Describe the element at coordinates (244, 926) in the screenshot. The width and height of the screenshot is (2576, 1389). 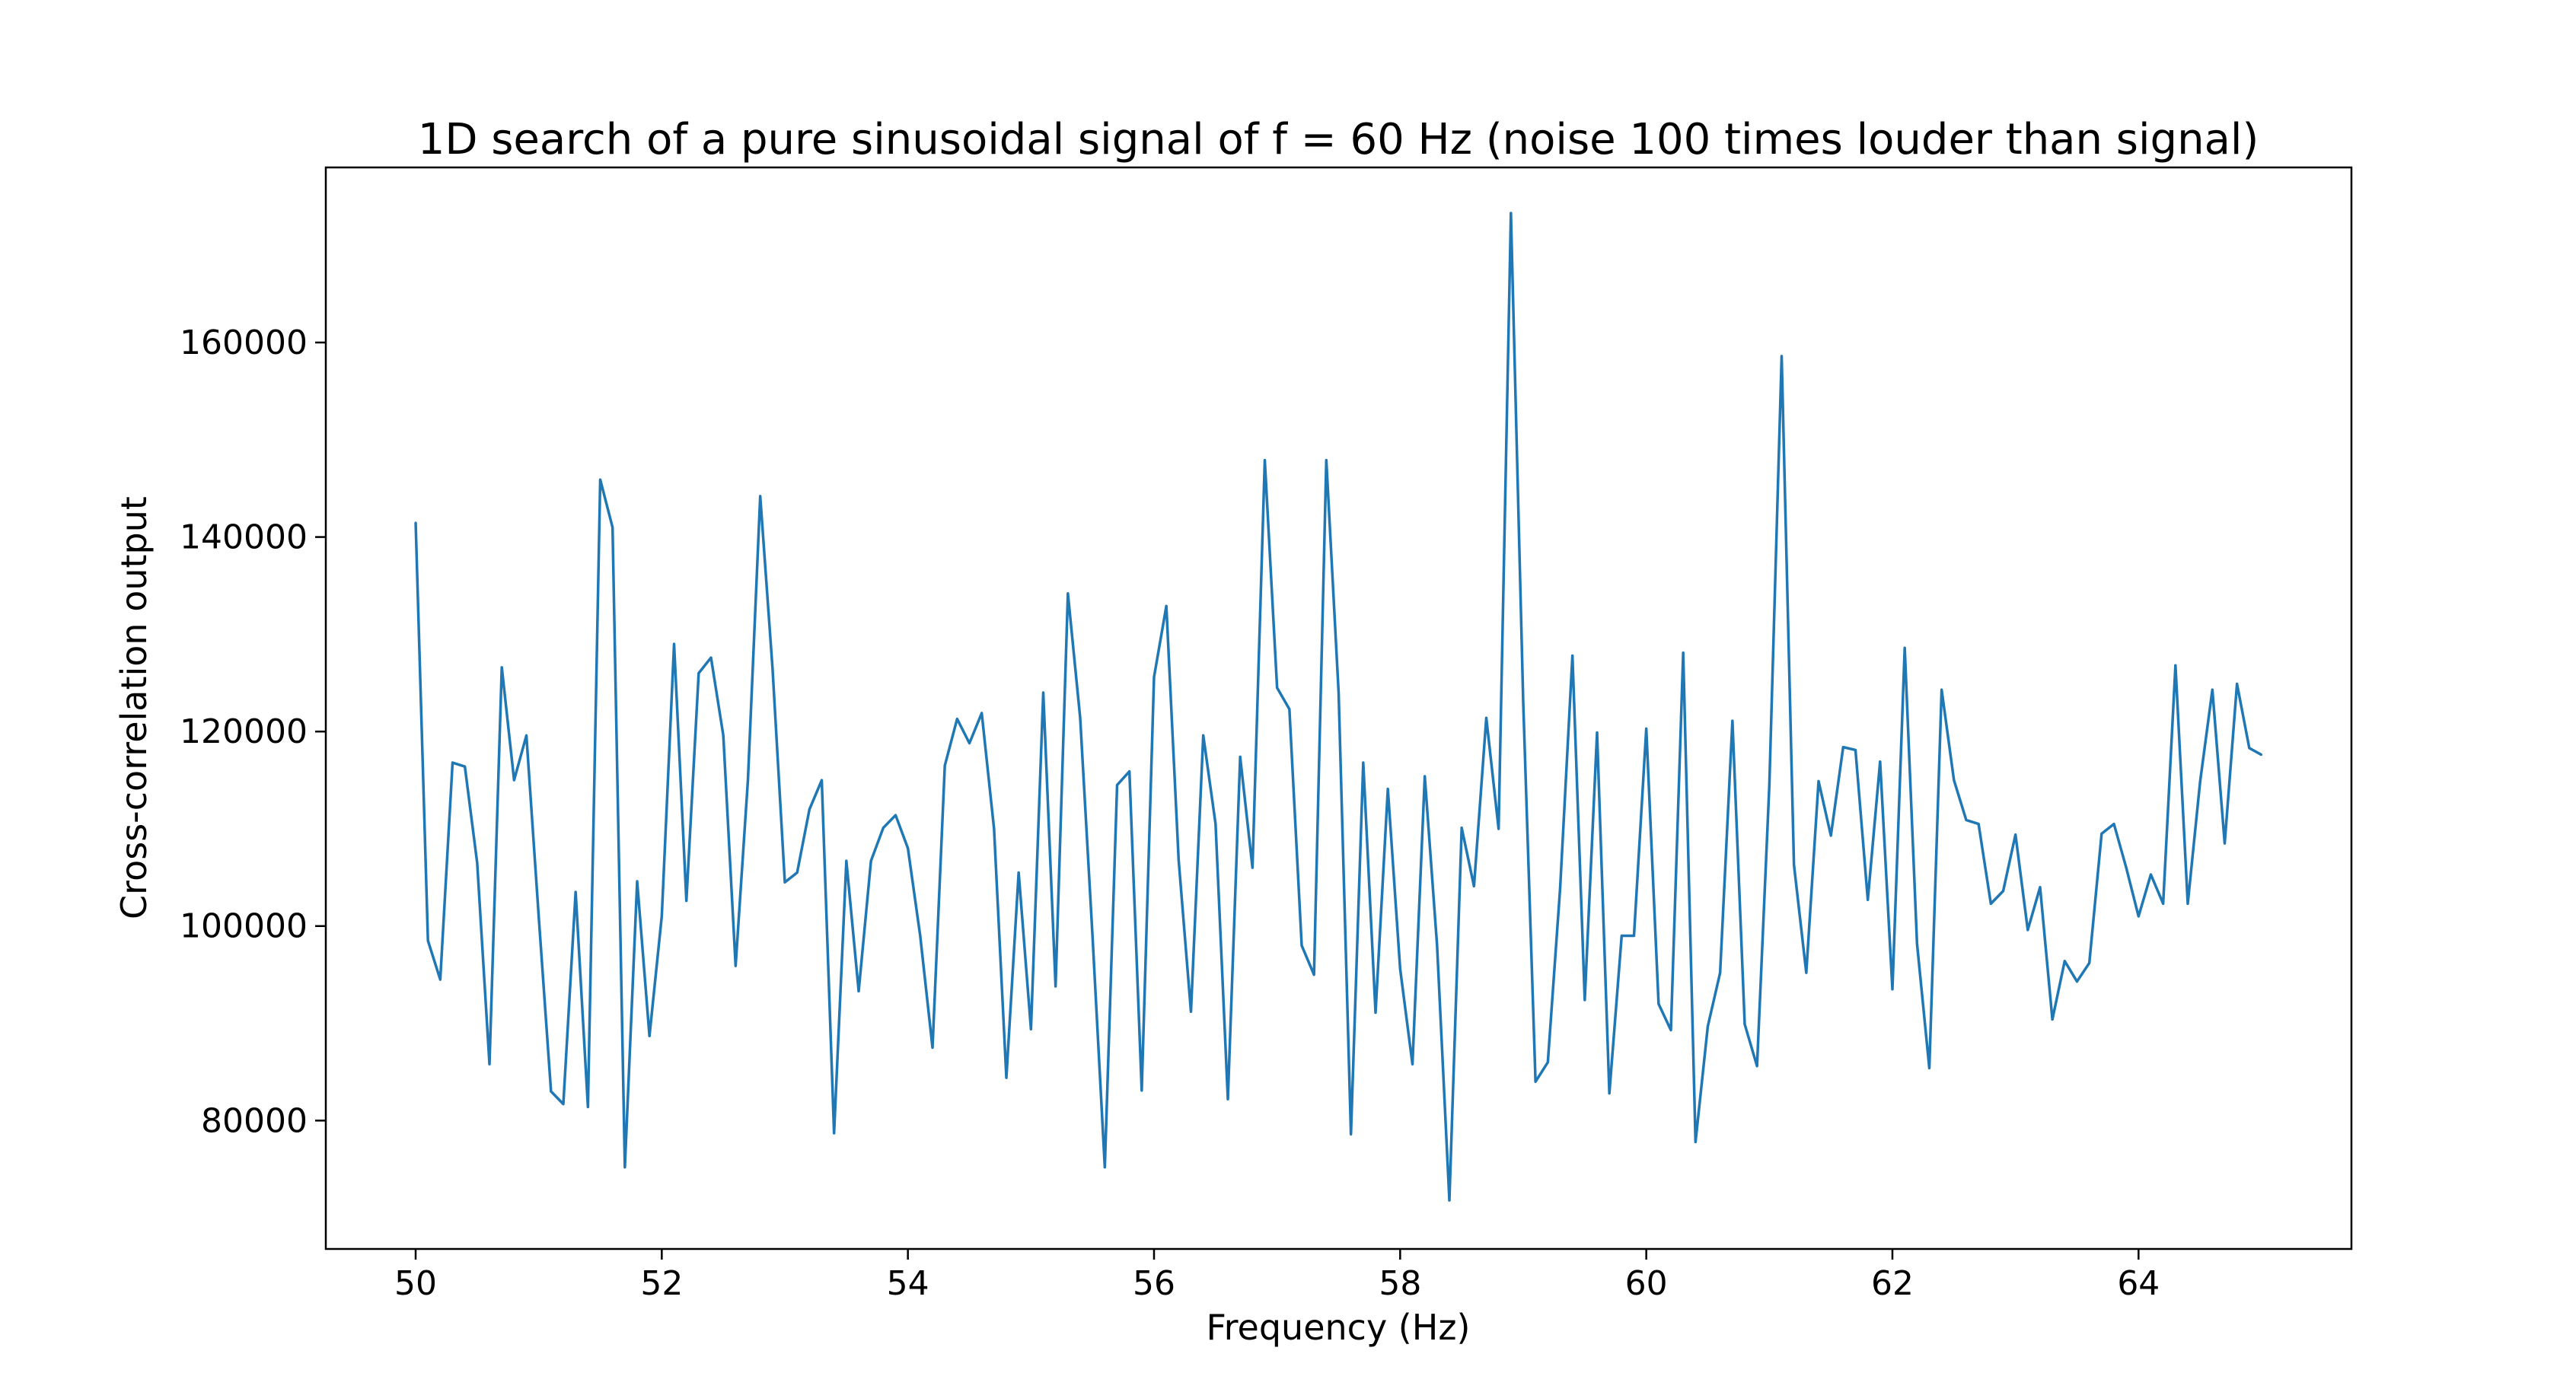
I see `y-tick-label: 100000` at that location.